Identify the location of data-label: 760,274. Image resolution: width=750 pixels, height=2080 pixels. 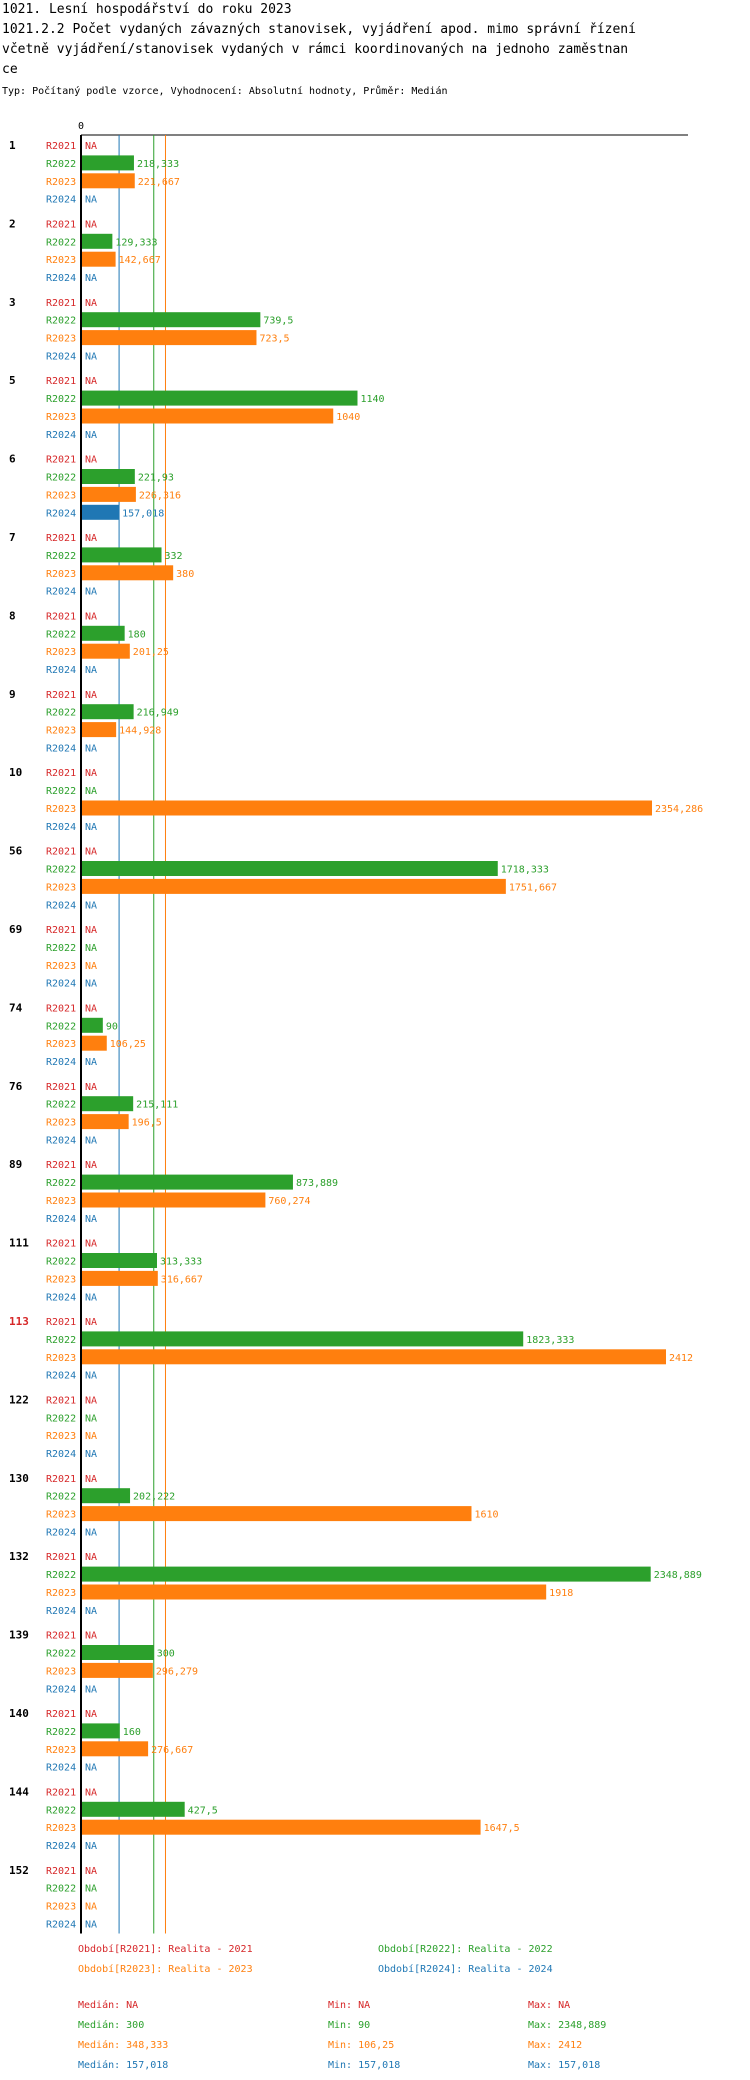
(289, 1201).